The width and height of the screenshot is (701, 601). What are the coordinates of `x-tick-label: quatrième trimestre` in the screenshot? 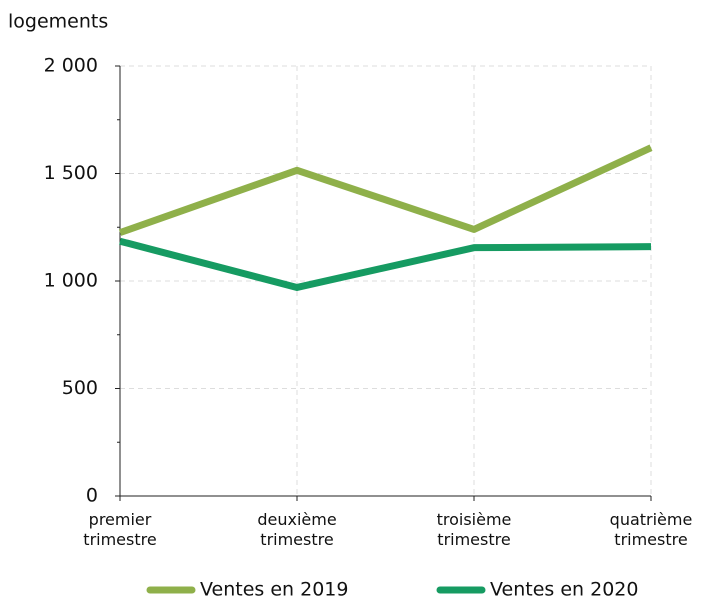 It's located at (651, 529).